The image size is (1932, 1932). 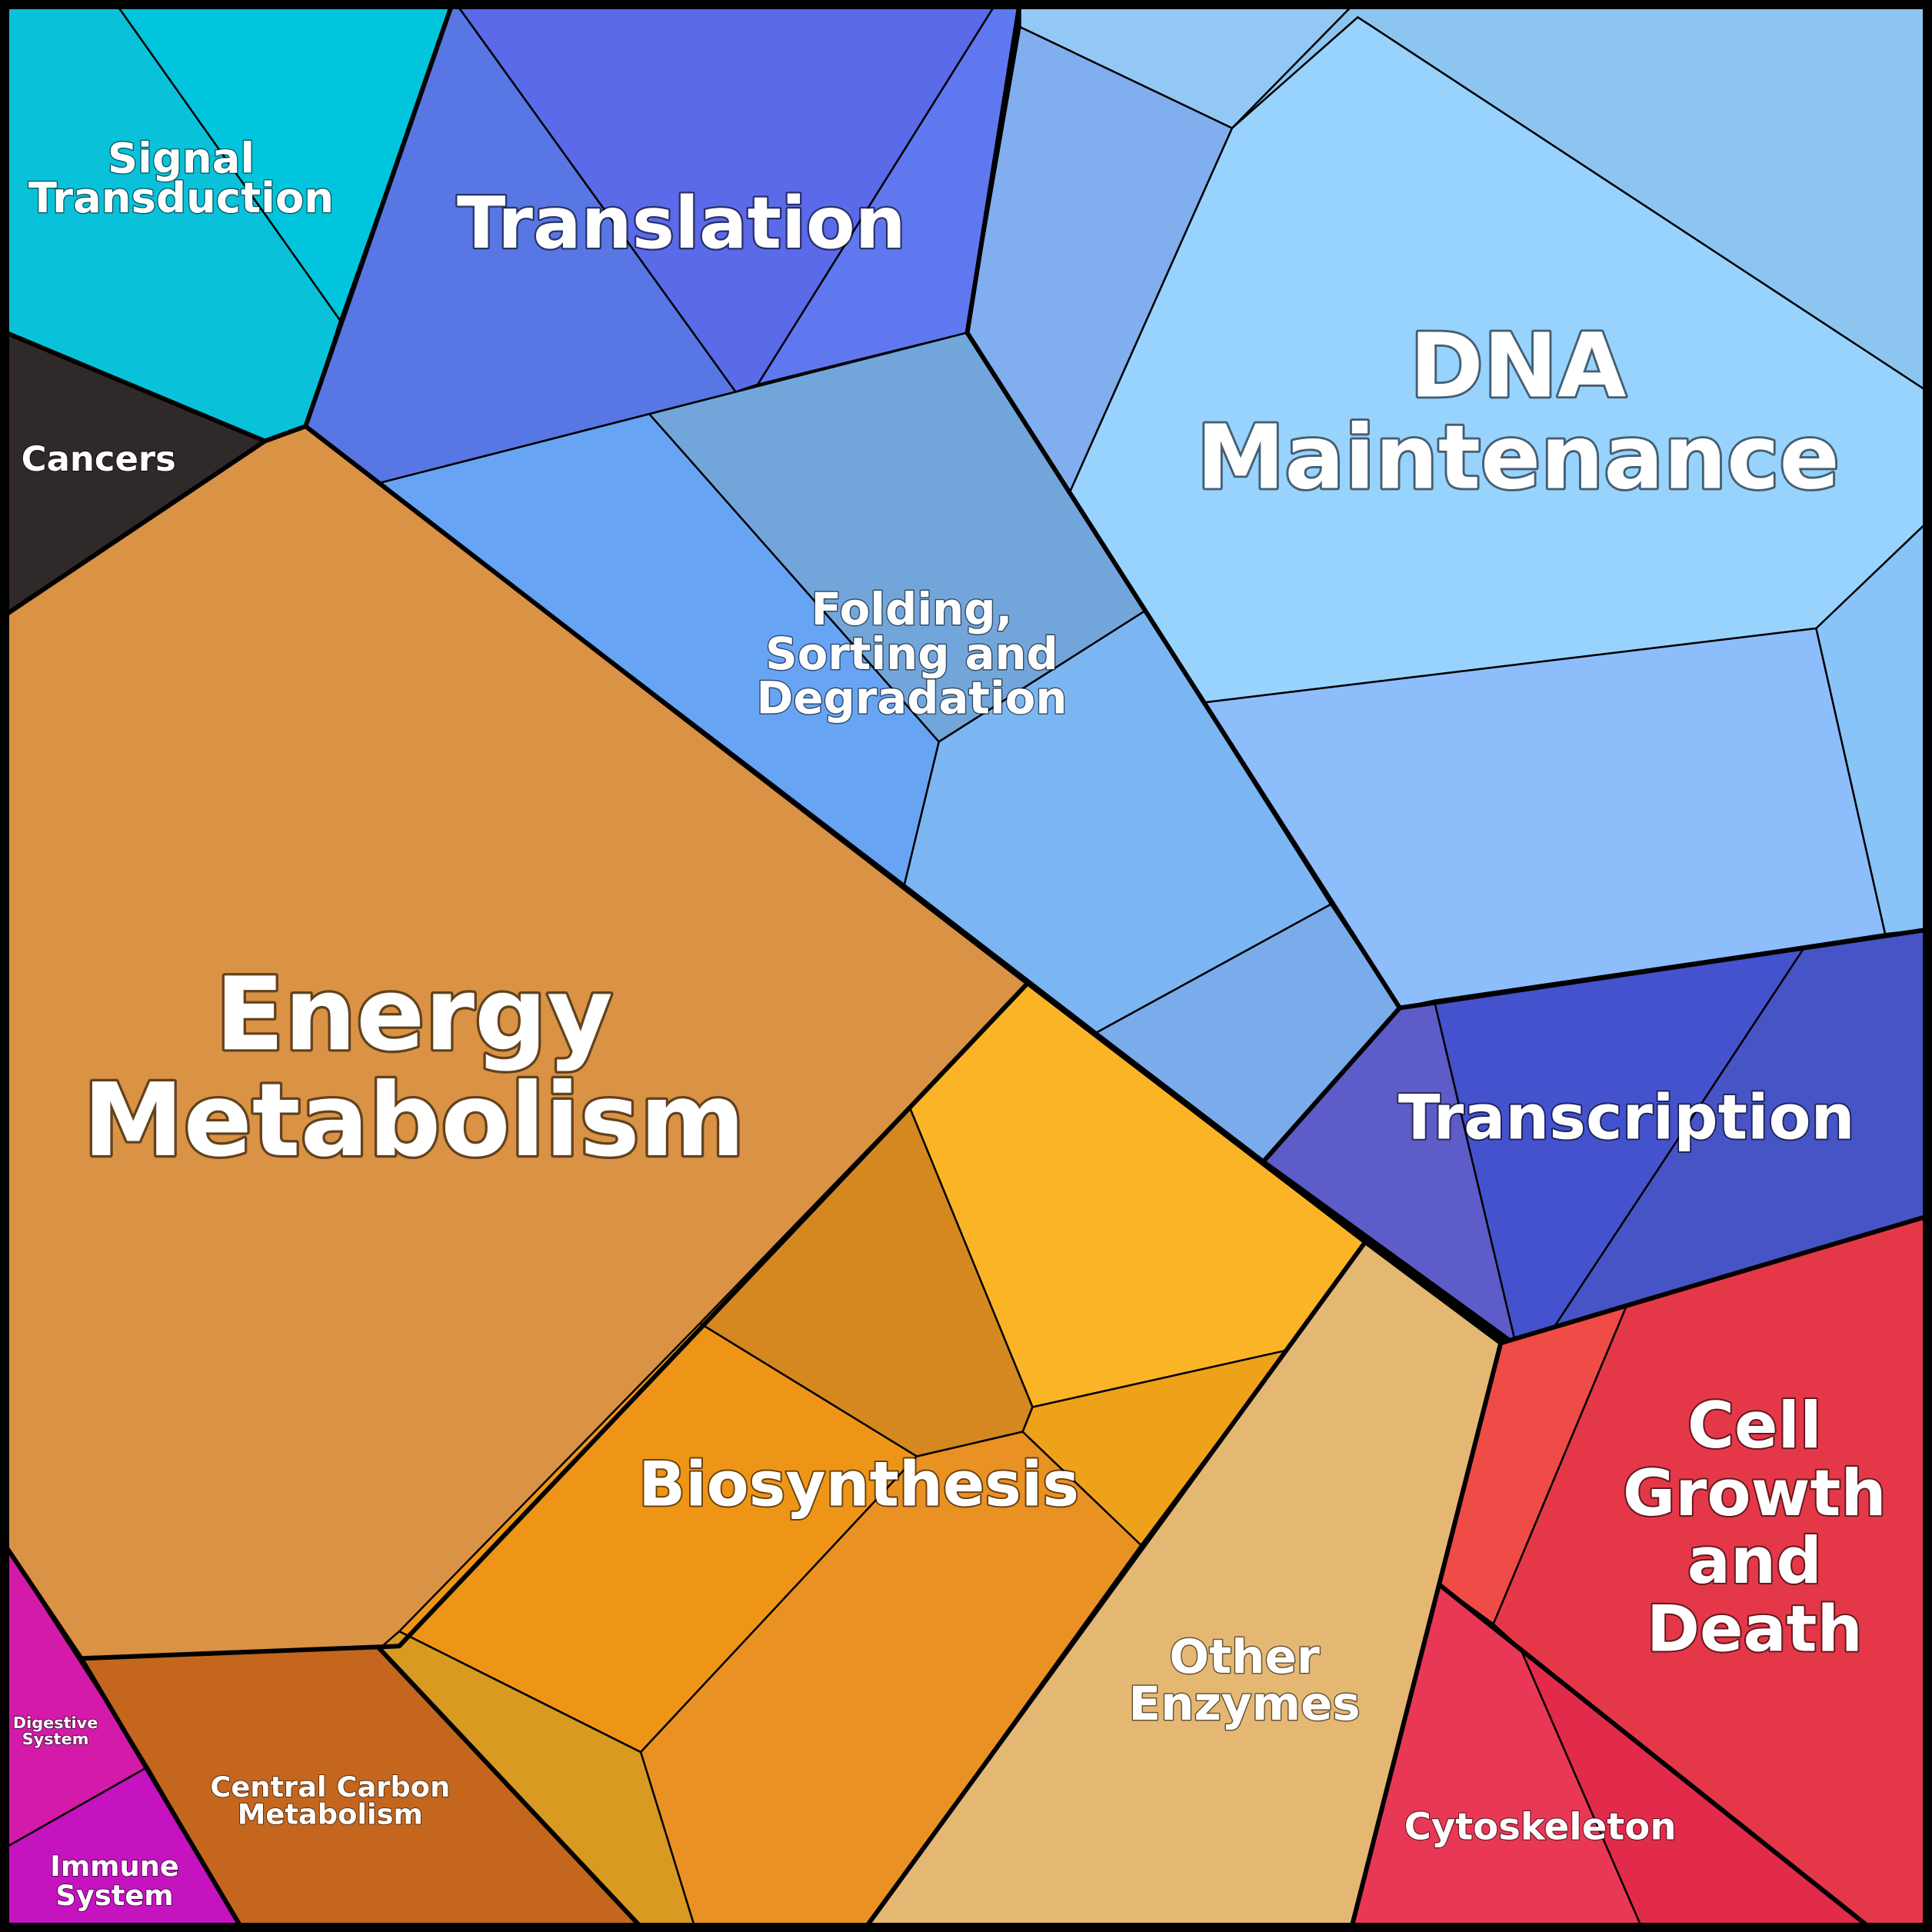 I want to click on label-immune-system: Immune System, so click(x=114, y=1881).